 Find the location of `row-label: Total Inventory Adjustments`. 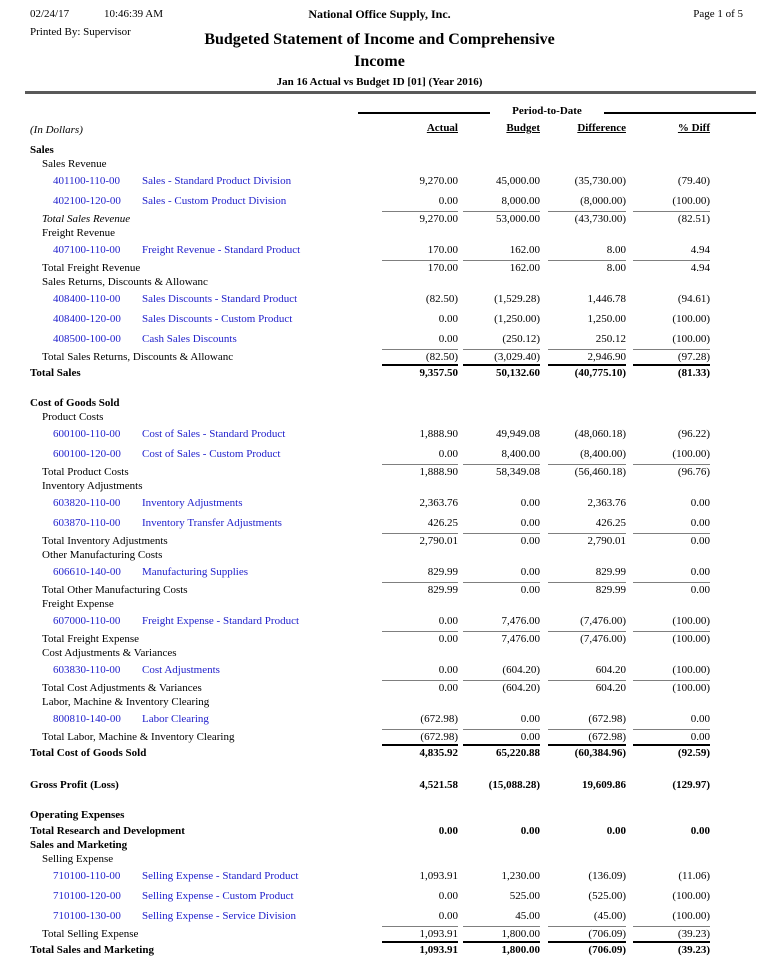

row-label: Total Inventory Adjustments is located at coordinates (105, 541).